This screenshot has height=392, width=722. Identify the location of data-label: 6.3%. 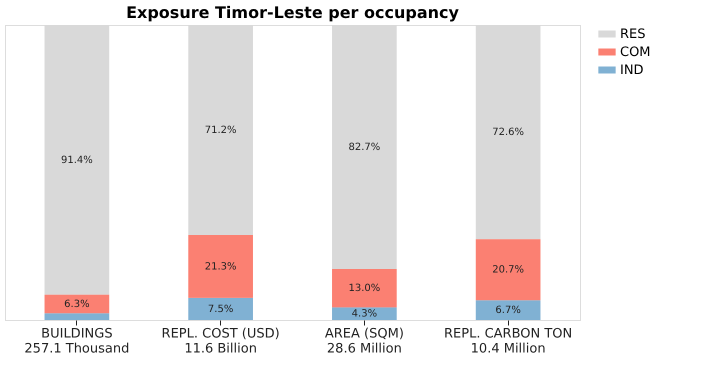
(77, 304).